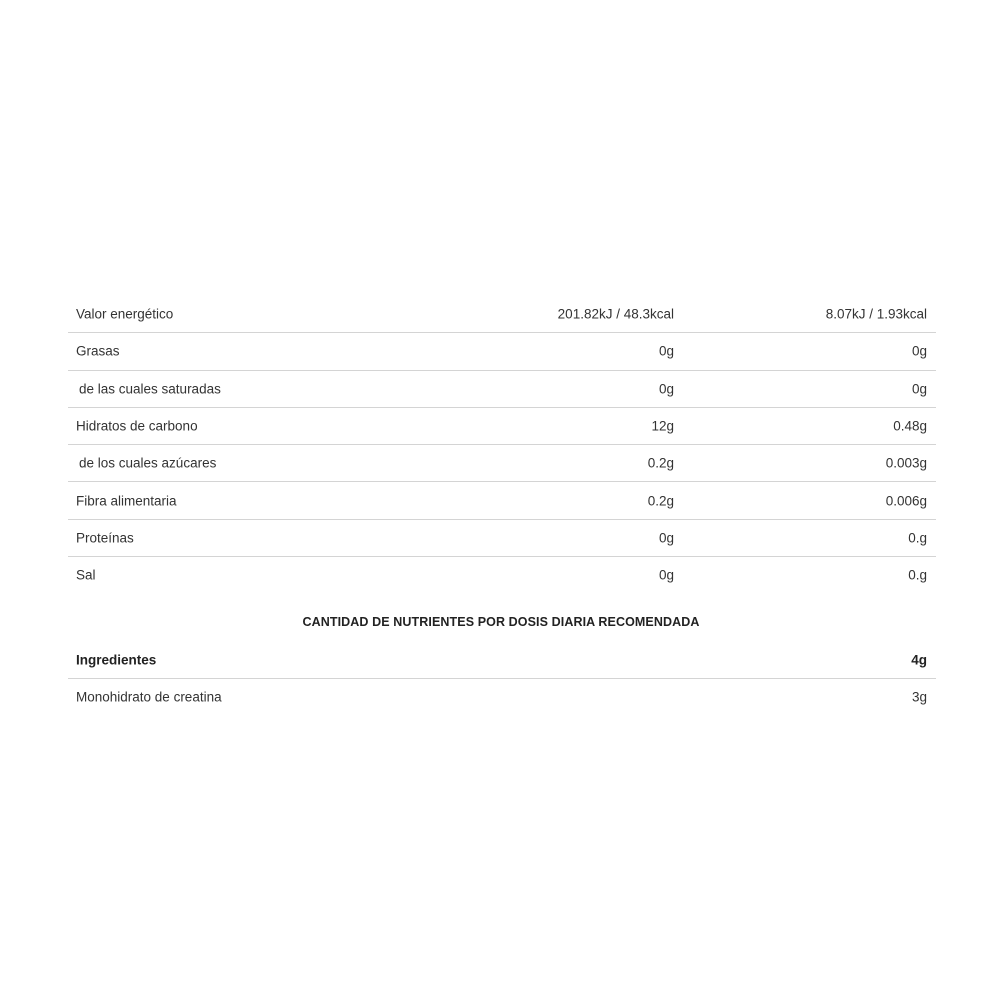 This screenshot has height=1000, width=1000. What do you see at coordinates (876, 314) in the screenshot?
I see `value-per-dose: 8.07kJ / 1.93kcal` at bounding box center [876, 314].